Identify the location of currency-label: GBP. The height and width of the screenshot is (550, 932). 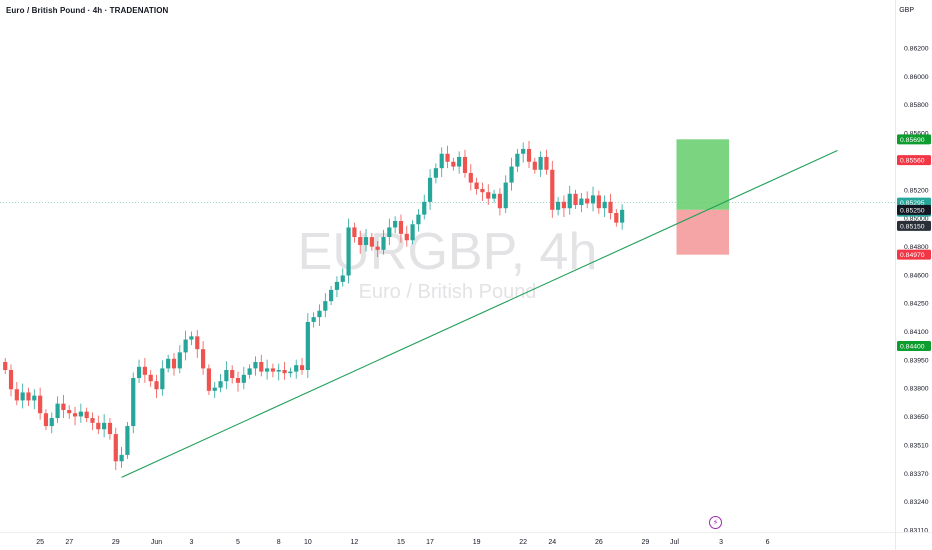
(906, 10).